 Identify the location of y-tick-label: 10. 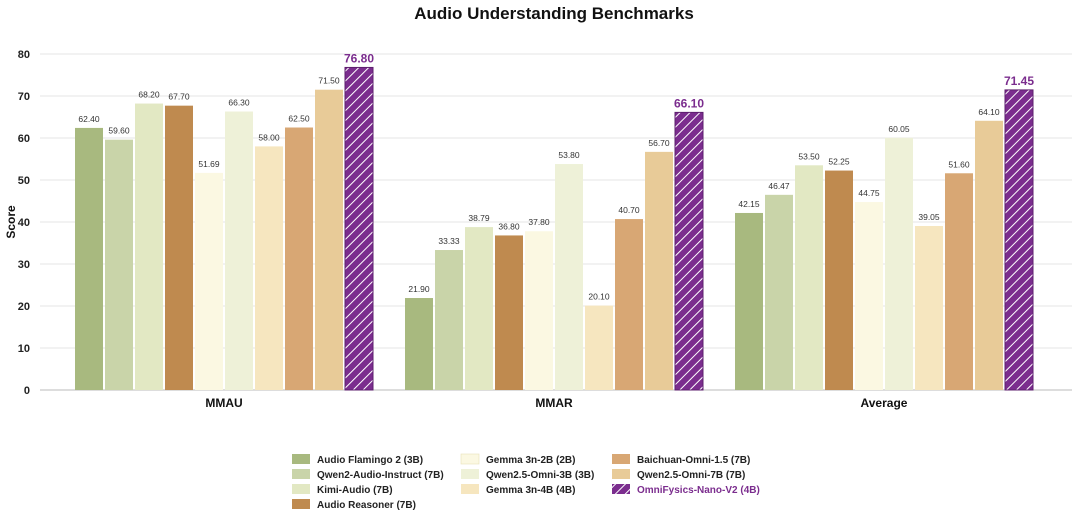
(24, 349).